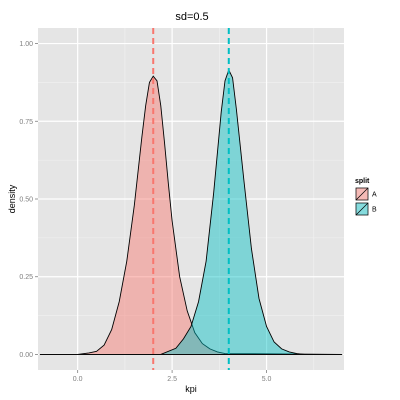 This screenshot has height=400, width=400. Describe the element at coordinates (78, 379) in the screenshot. I see `x-tick-label: 0.0` at that location.